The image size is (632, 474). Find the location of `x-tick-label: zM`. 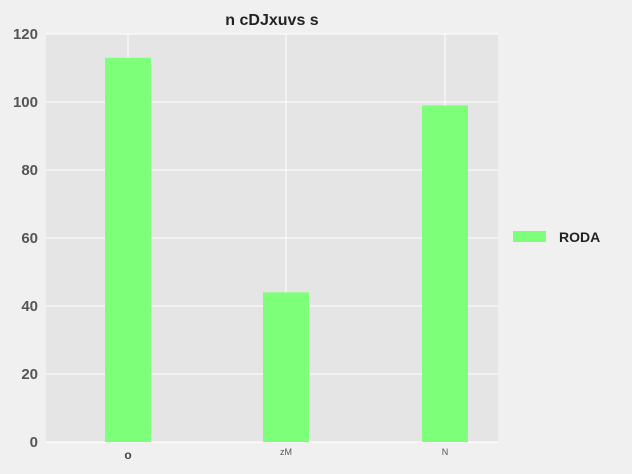

x-tick-label: zM is located at coordinates (286, 452).